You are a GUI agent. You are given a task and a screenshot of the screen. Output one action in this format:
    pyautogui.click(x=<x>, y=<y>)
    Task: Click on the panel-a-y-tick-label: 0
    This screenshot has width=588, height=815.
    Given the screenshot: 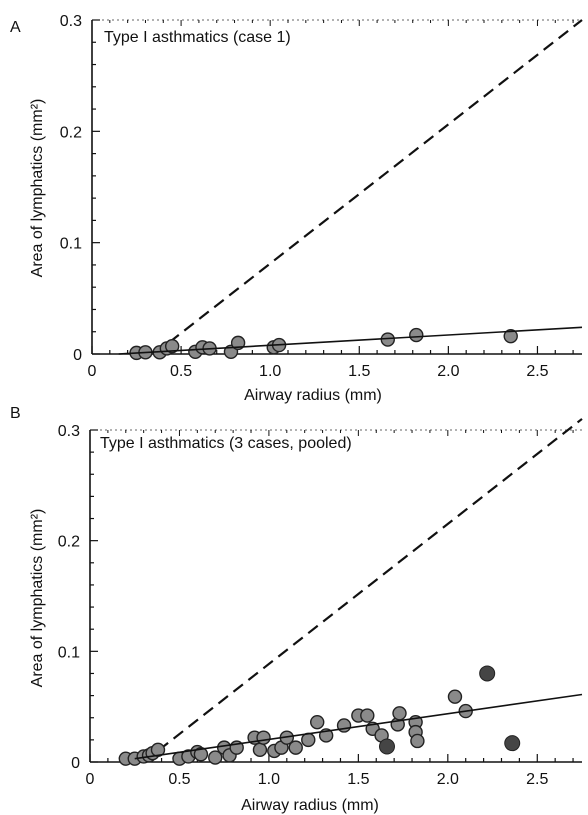 What is the action you would take?
    pyautogui.click(x=77, y=355)
    